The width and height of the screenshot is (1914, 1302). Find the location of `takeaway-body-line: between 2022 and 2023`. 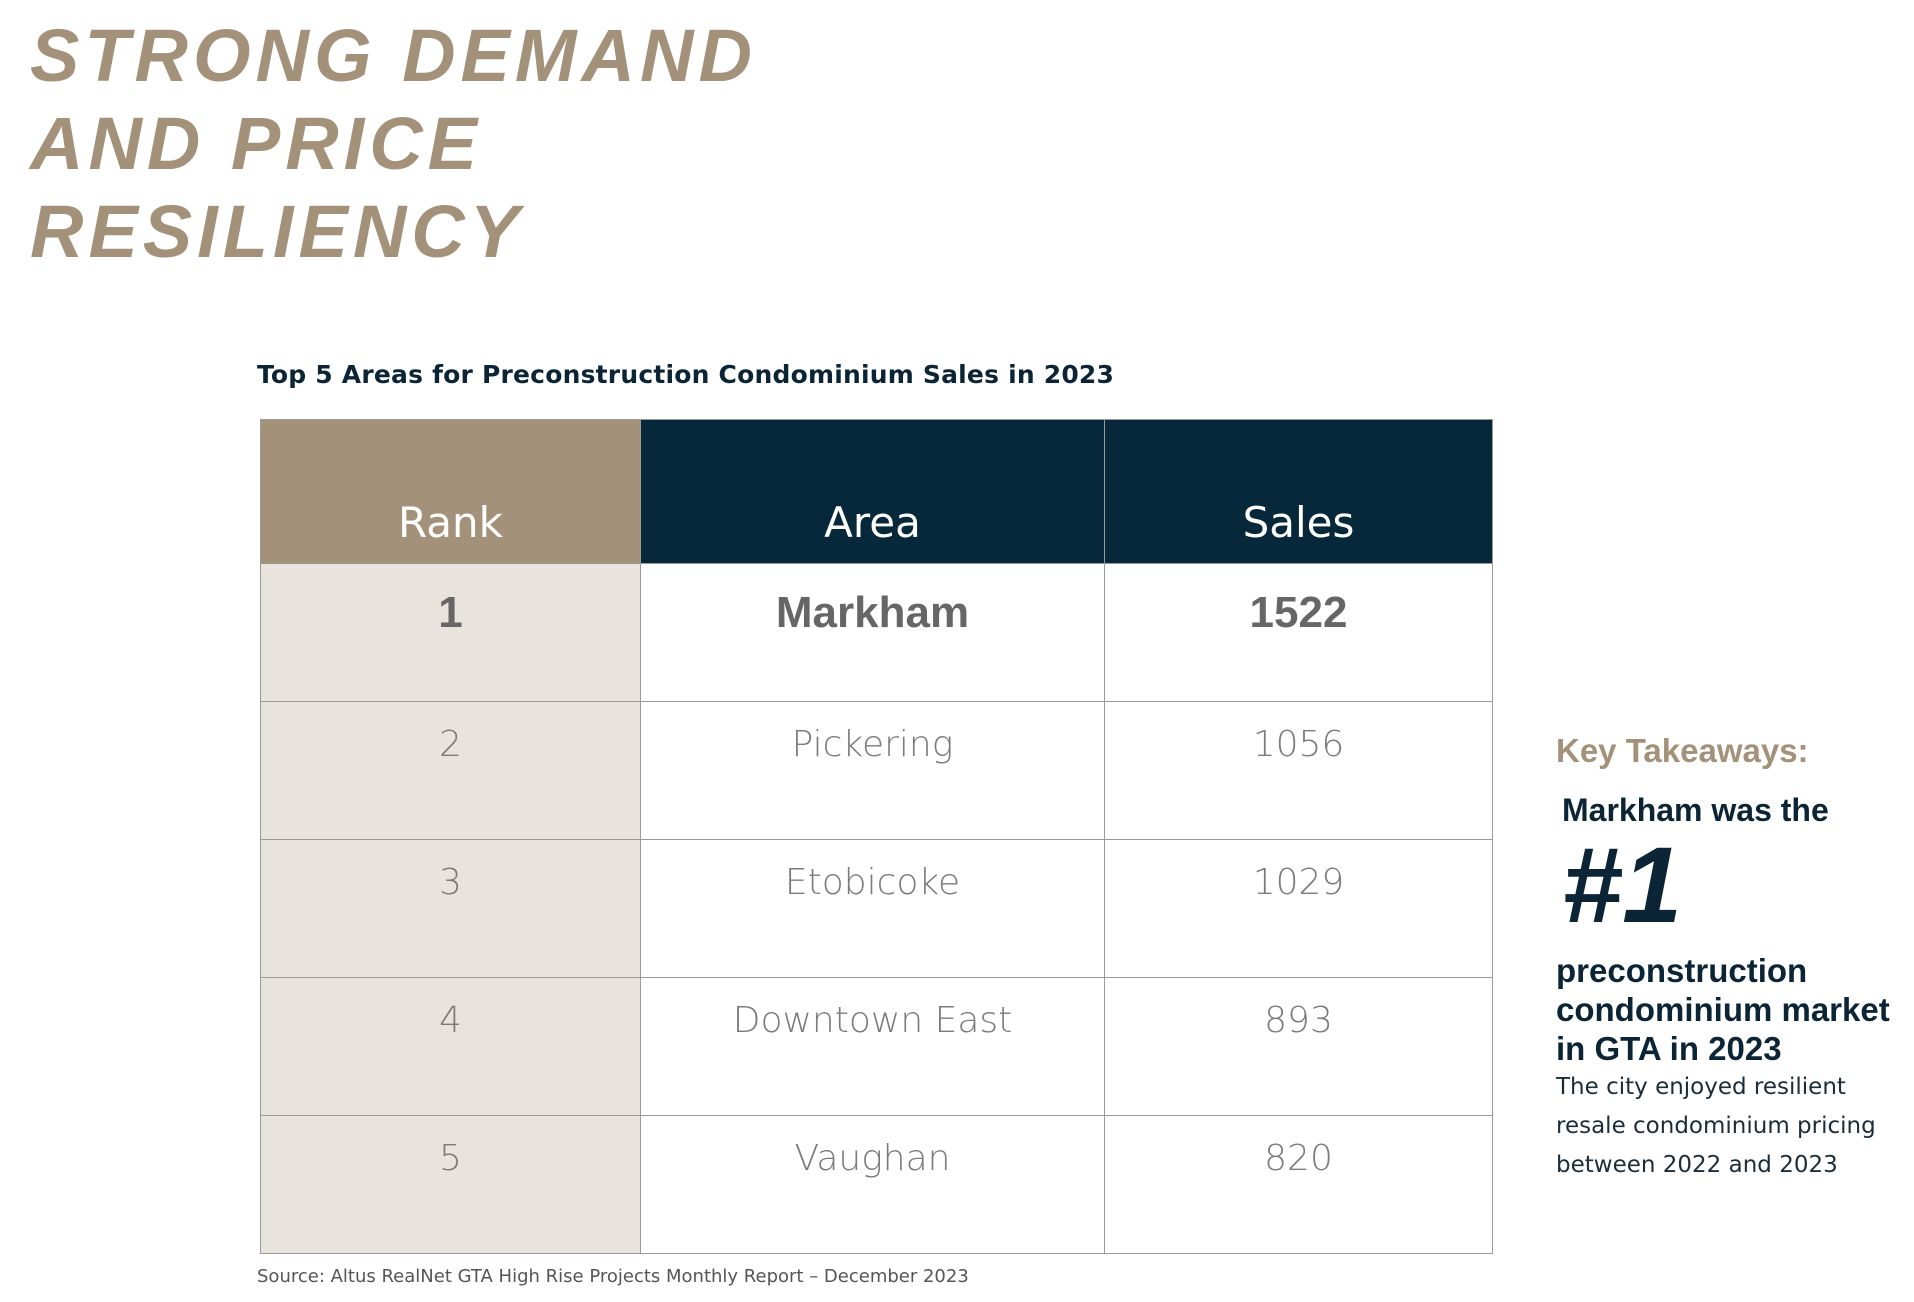

takeaway-body-line: between 2022 and 2023 is located at coordinates (1697, 1165).